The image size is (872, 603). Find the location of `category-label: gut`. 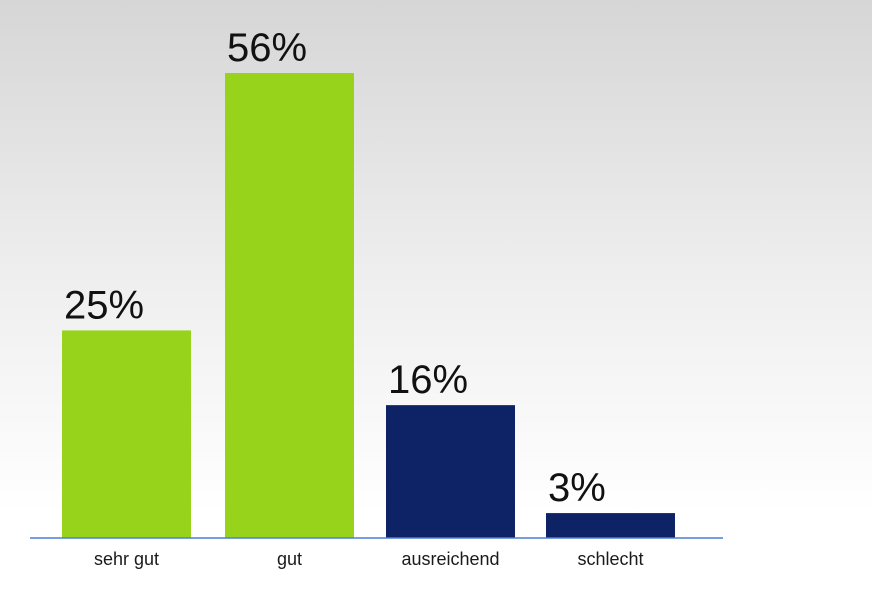

category-label: gut is located at coordinates (289, 559).